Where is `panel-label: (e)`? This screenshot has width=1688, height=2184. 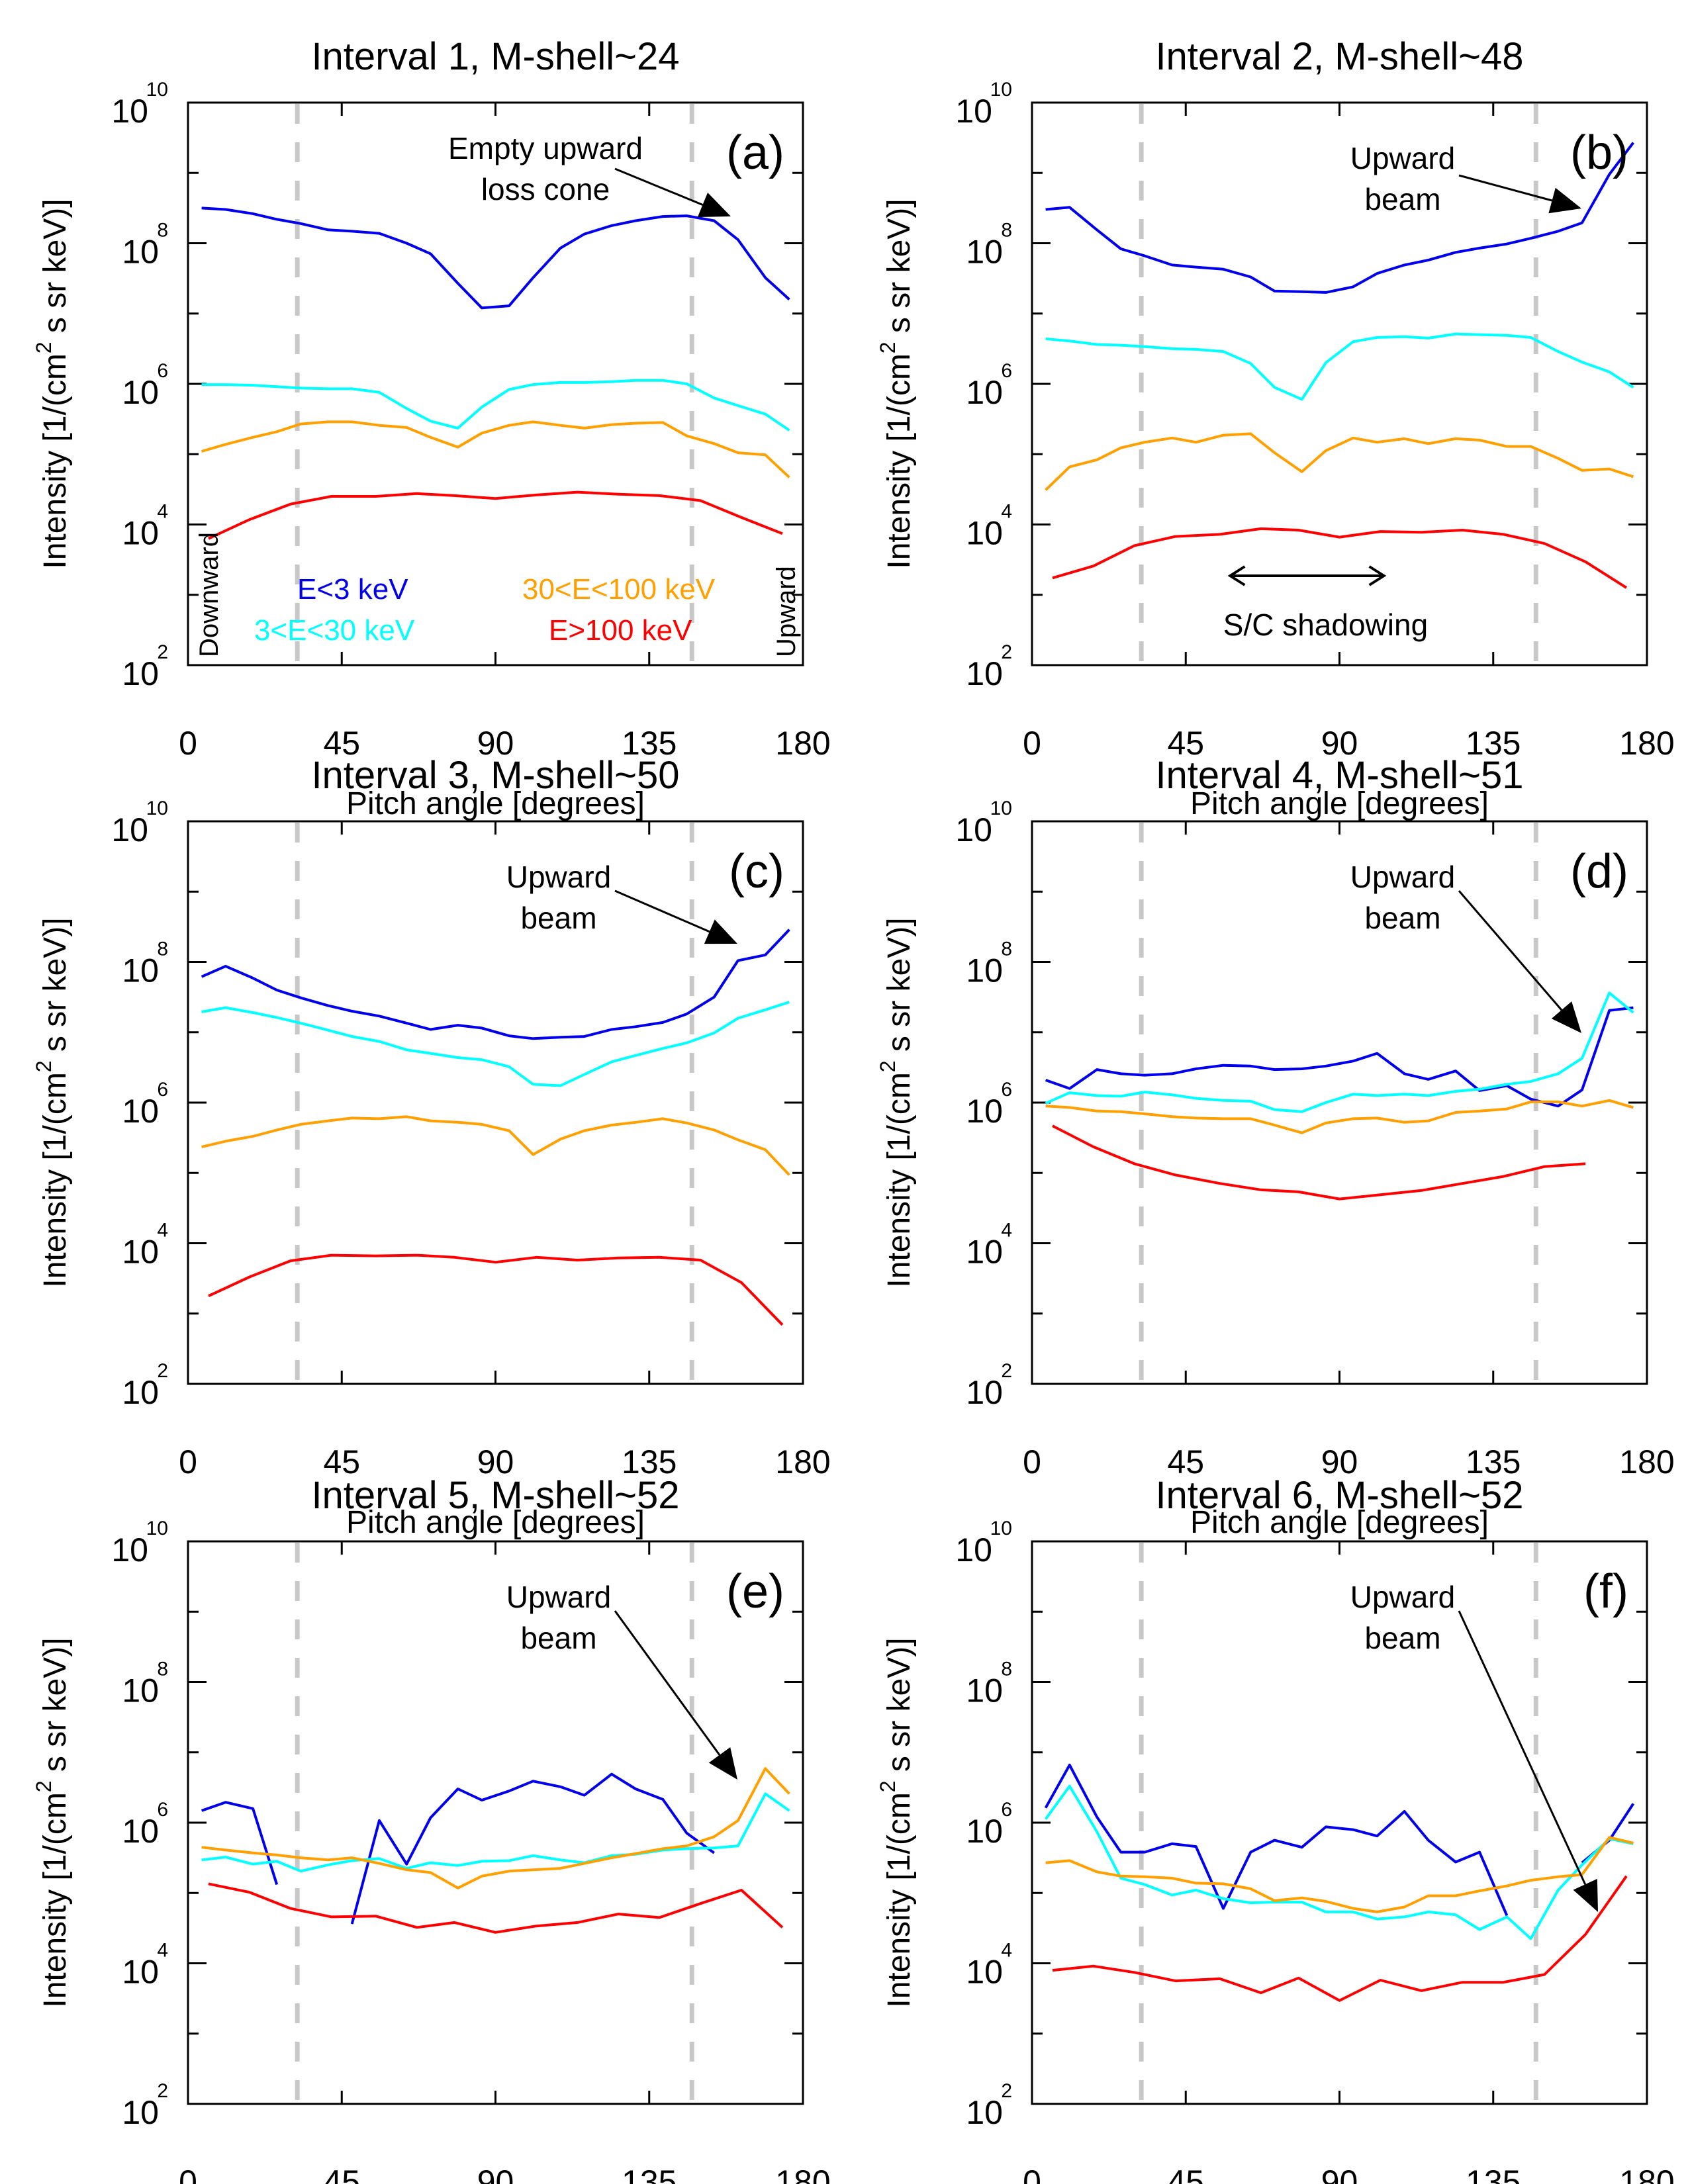
panel-label: (e) is located at coordinates (755, 1592).